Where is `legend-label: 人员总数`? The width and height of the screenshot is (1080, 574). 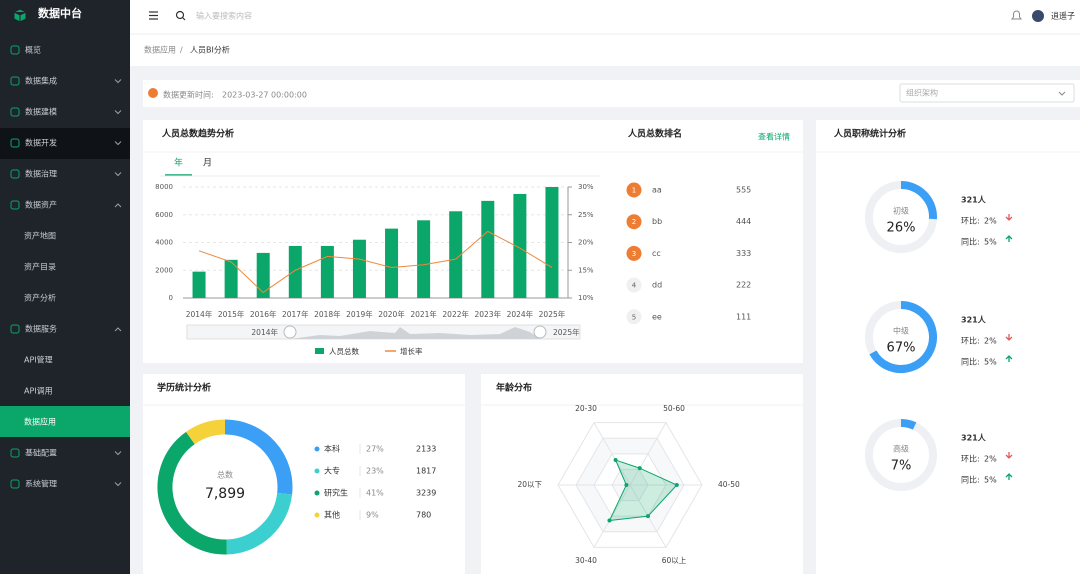 legend-label: 人员总数 is located at coordinates (344, 351).